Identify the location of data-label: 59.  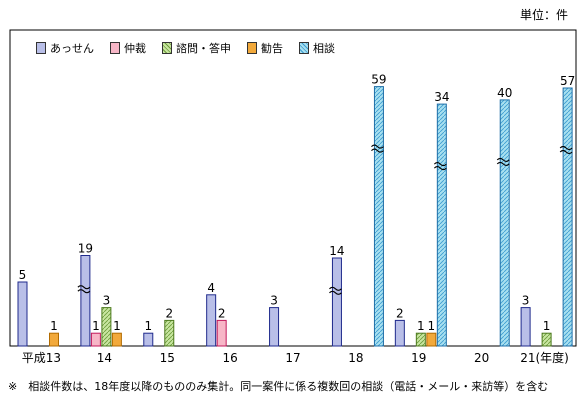
(378, 80).